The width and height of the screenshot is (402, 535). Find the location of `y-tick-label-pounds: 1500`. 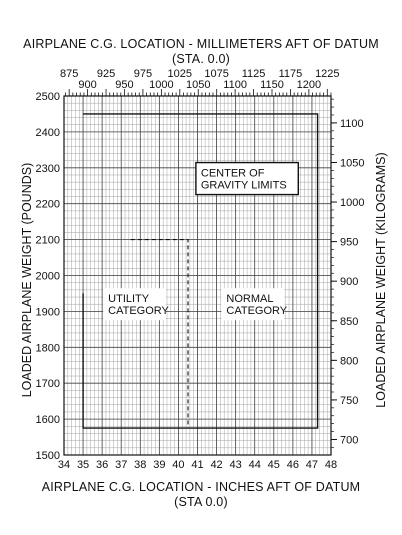

y-tick-label-pounds: 1500 is located at coordinates (48, 456).